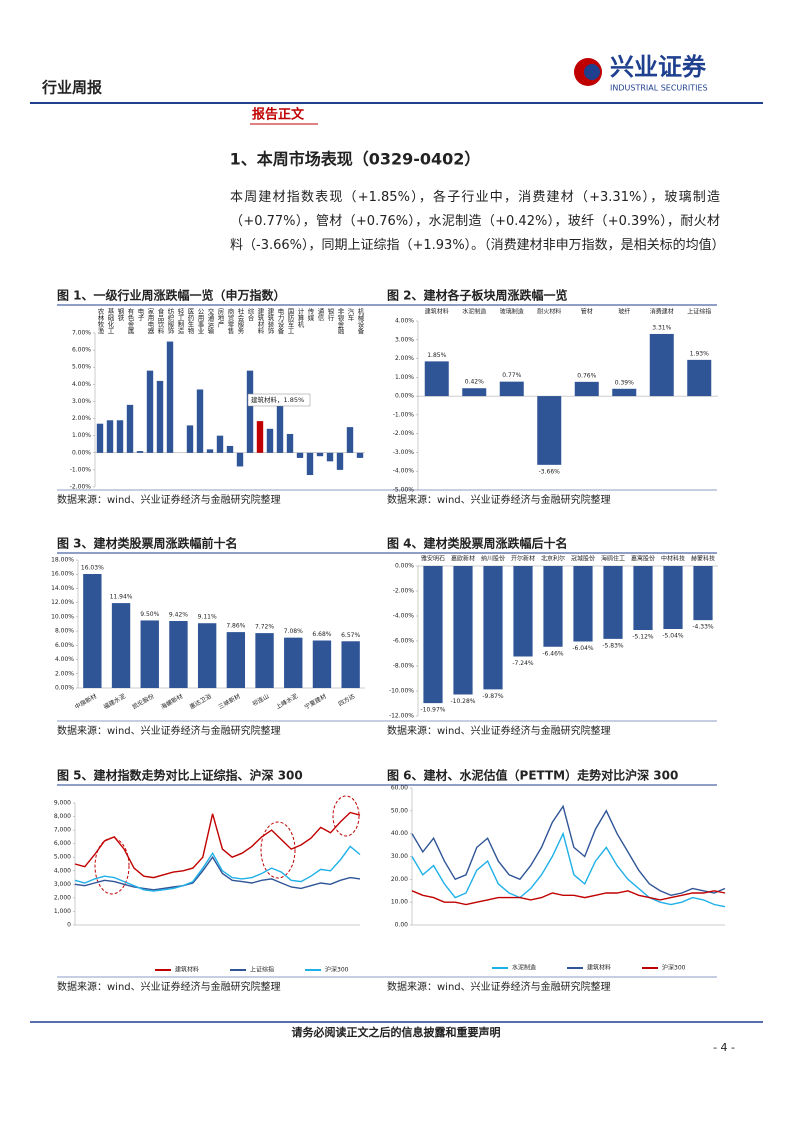 The width and height of the screenshot is (793, 1122). I want to click on value-label: -5.12%, so click(643, 637).